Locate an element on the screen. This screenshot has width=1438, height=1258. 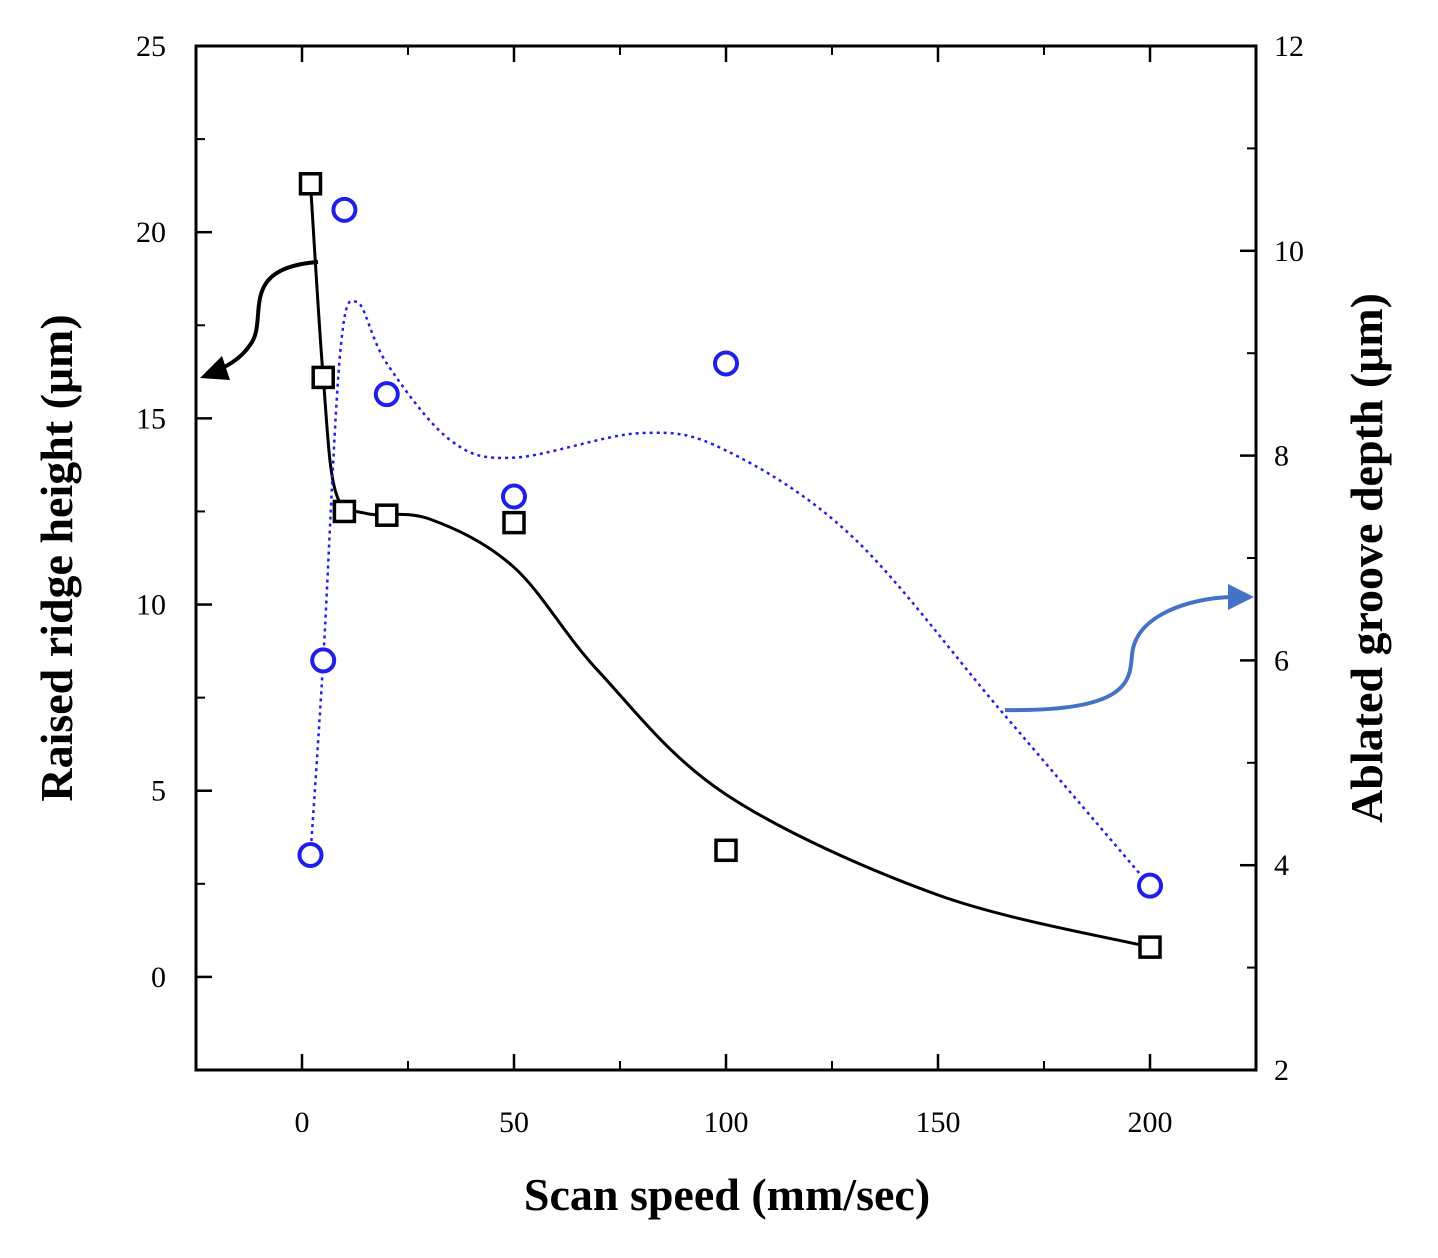
right-y-tick-label: 2 is located at coordinates (1281, 1070).